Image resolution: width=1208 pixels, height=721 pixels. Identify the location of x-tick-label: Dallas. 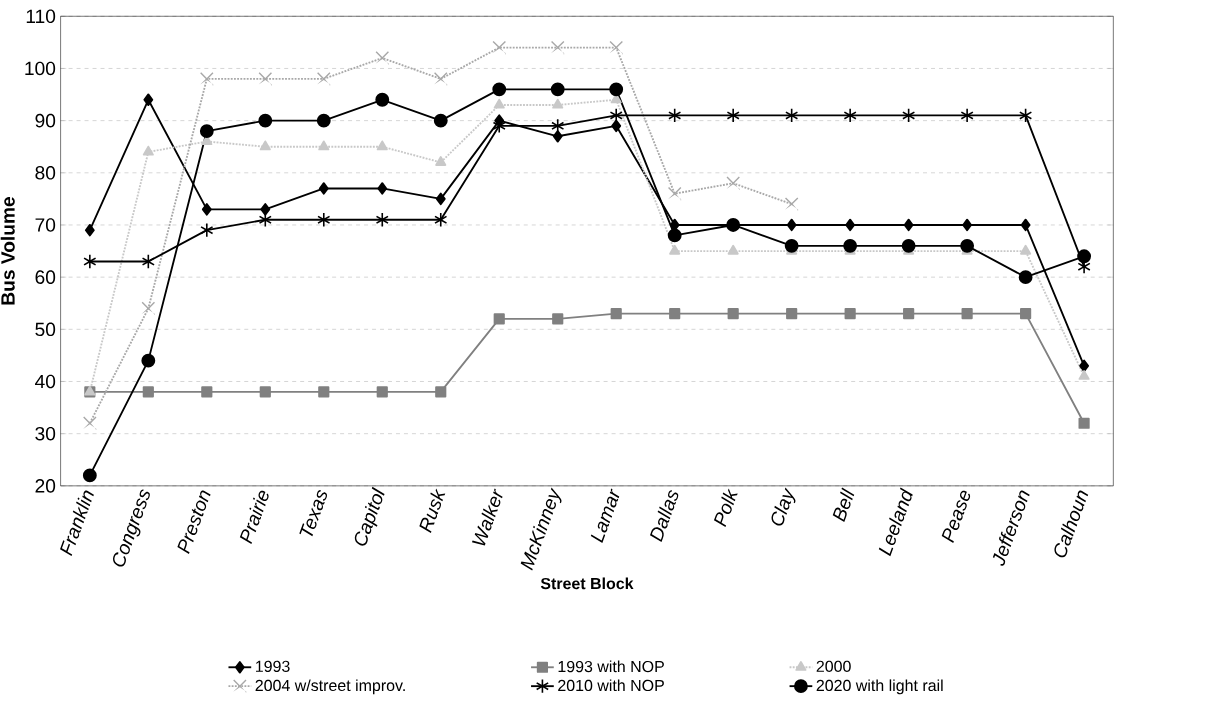
(664, 516).